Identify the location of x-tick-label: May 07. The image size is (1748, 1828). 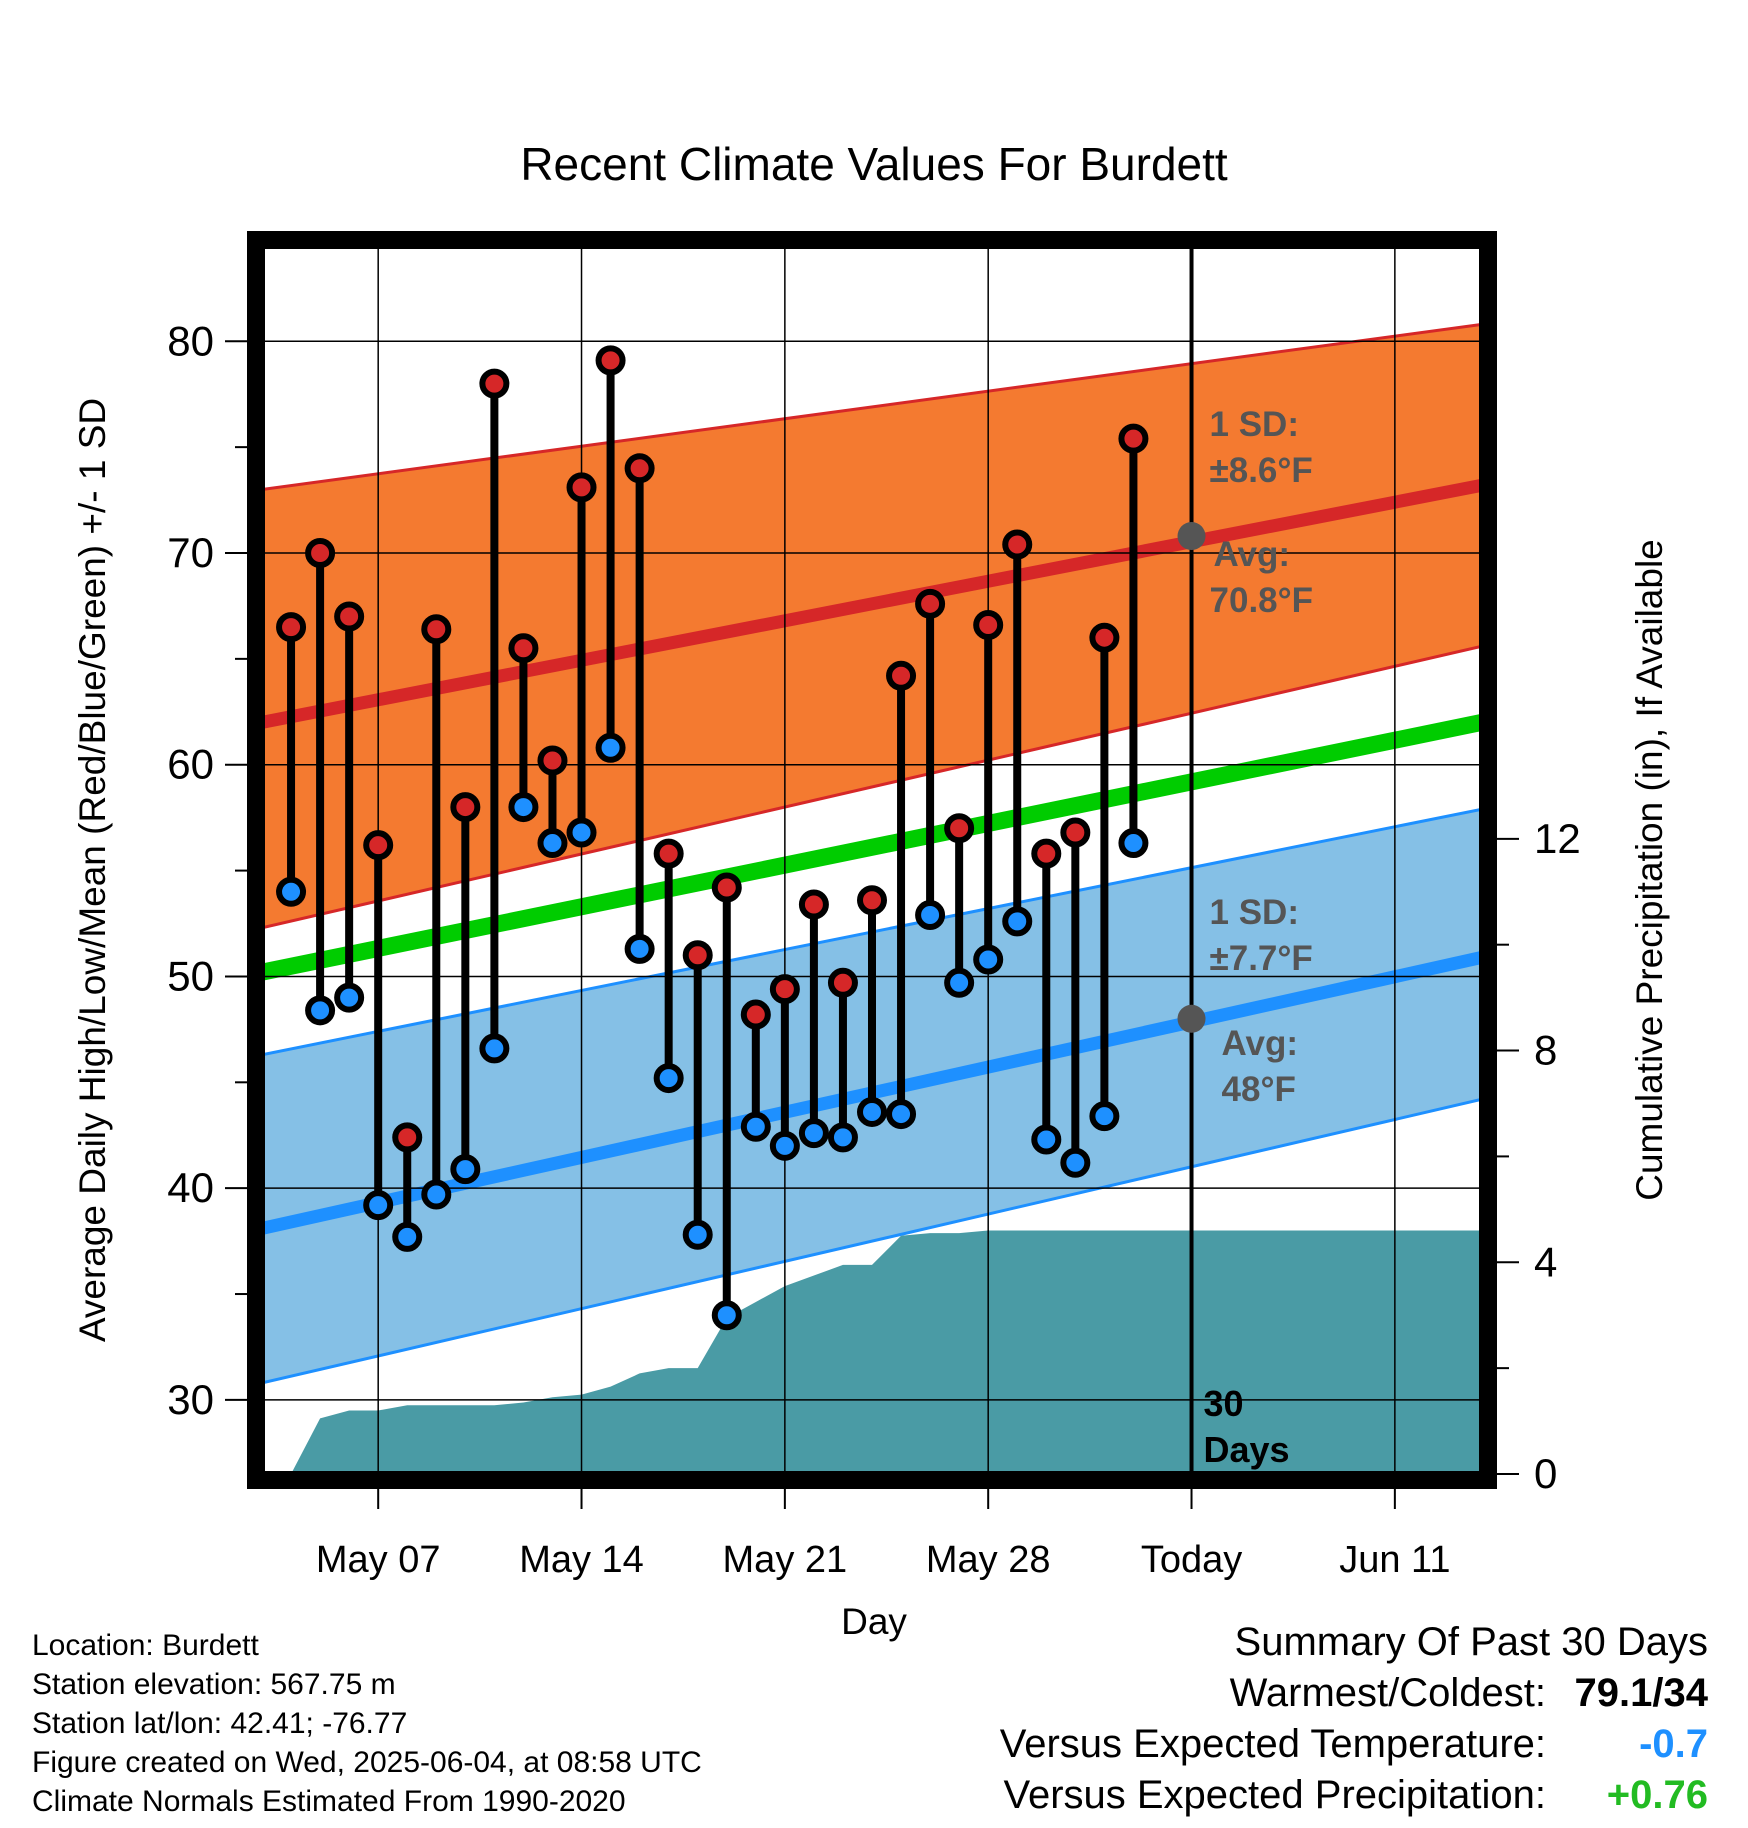
(378, 1560).